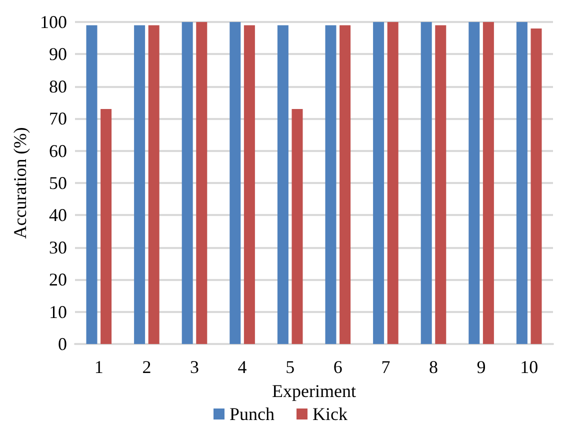  I want to click on x-tick-label: 4, so click(242, 367).